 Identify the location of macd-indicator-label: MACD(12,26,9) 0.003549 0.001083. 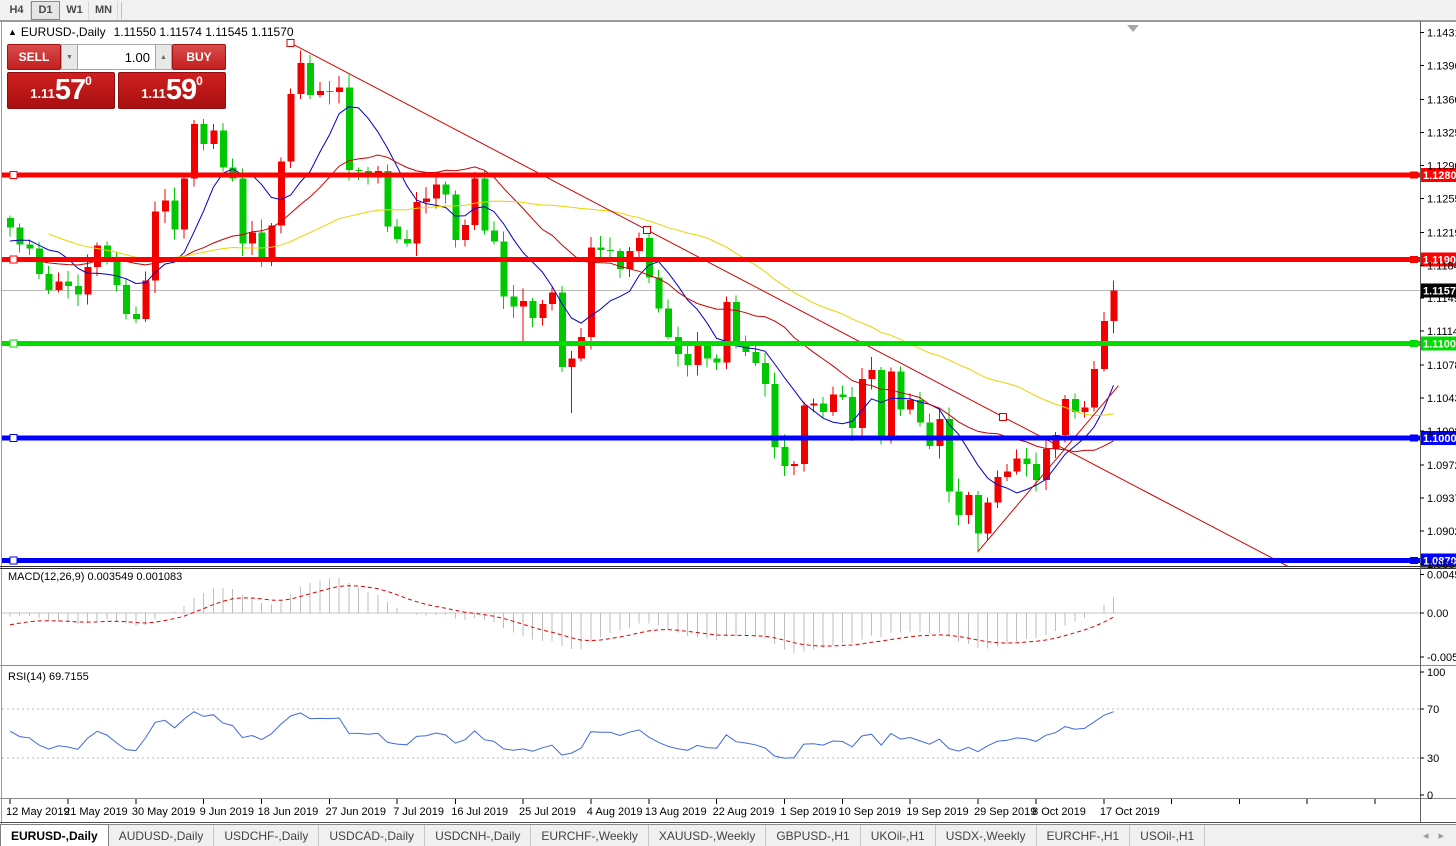
(95, 577).